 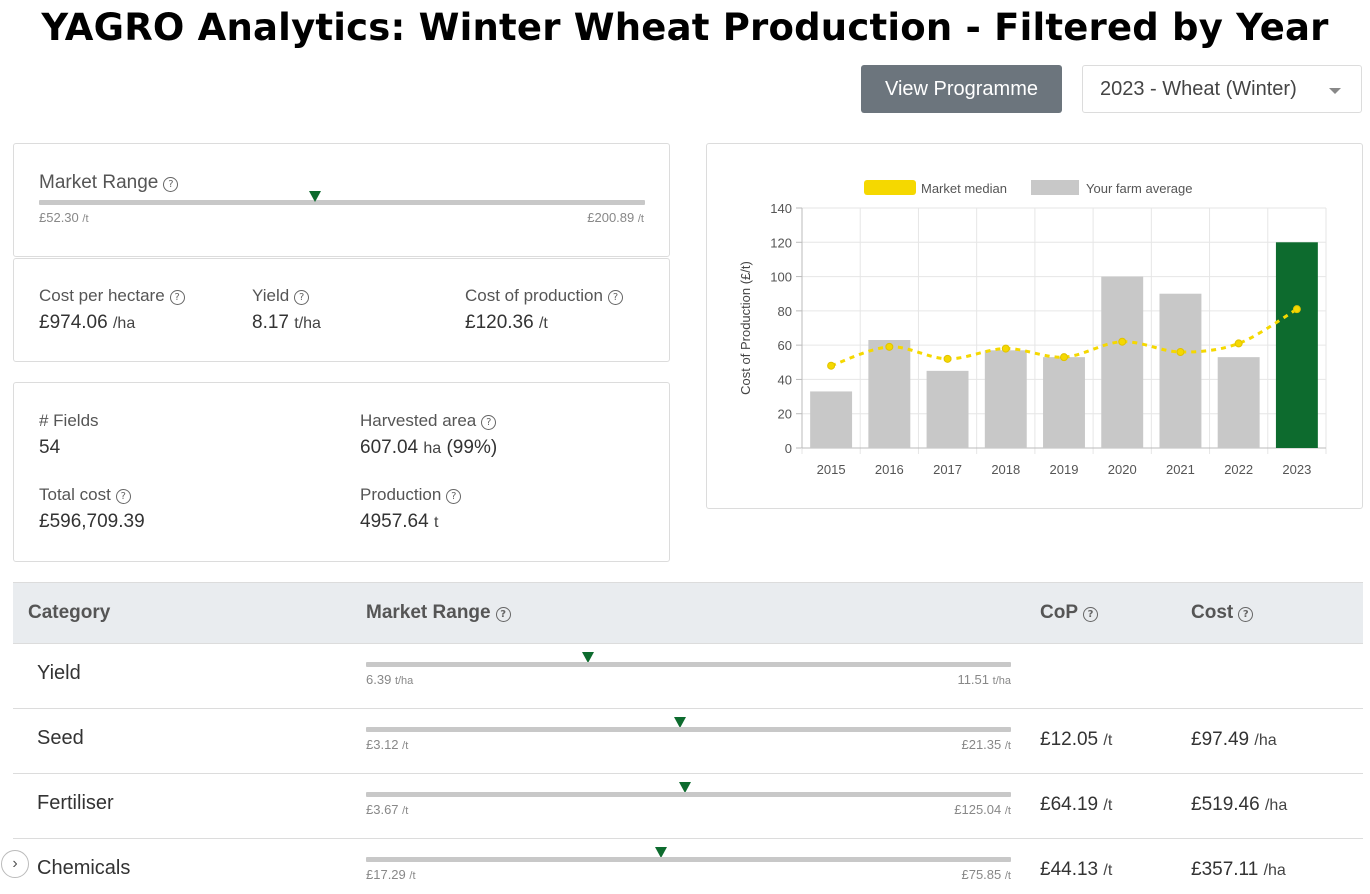 What do you see at coordinates (429, 434) in the screenshot?
I see `harvested-area: Harvested area? 607.04 ha (99%)` at bounding box center [429, 434].